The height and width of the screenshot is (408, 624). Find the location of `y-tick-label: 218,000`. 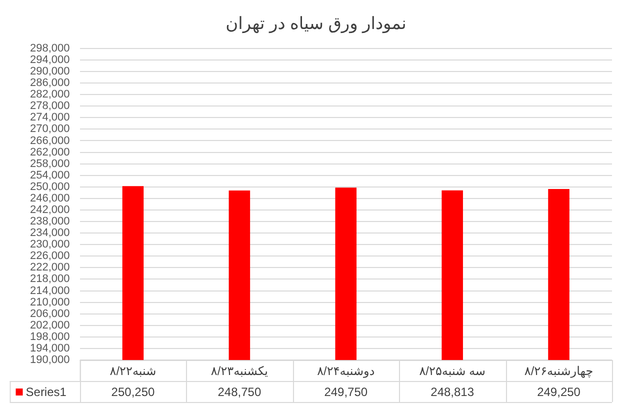

y-tick-label: 218,000 is located at coordinates (50, 279).